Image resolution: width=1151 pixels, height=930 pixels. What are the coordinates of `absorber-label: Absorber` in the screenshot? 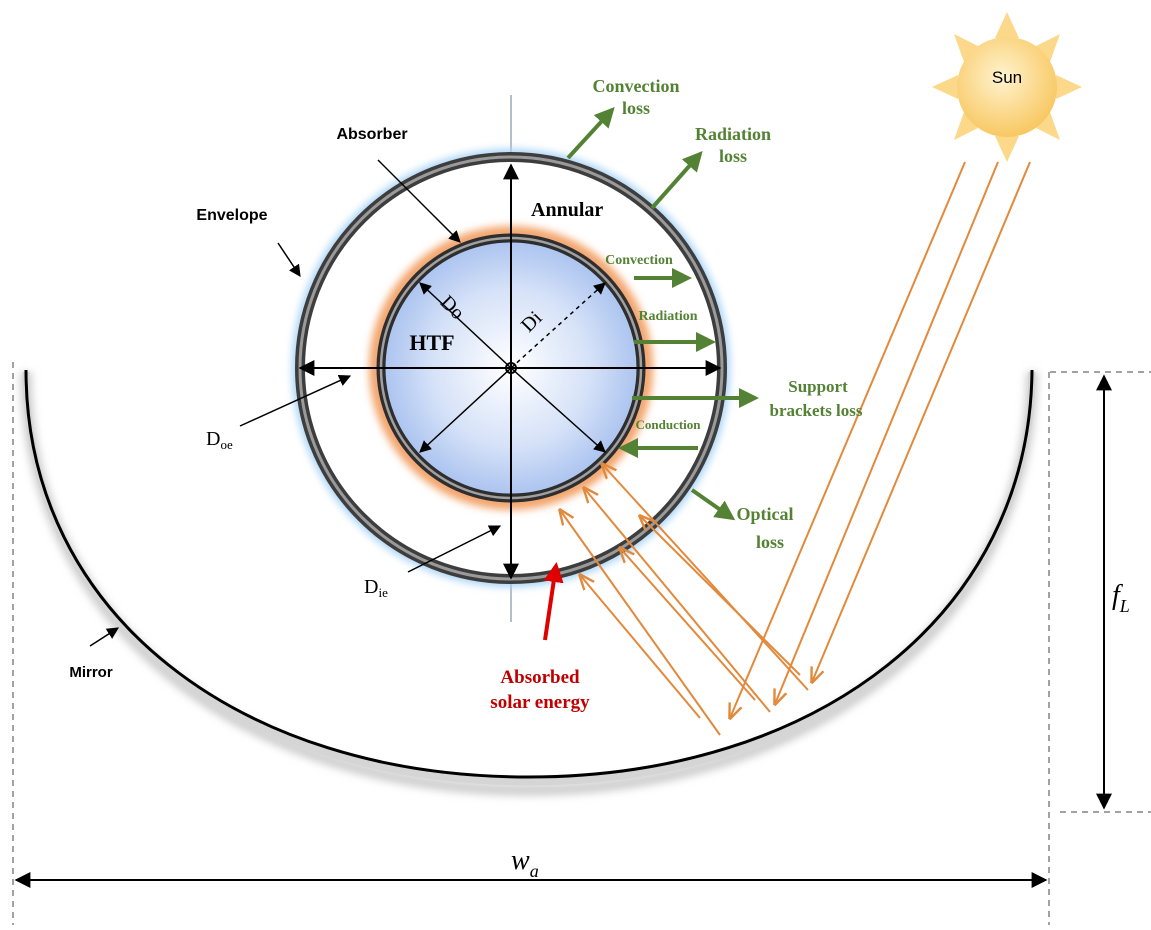 It's located at (371, 134).